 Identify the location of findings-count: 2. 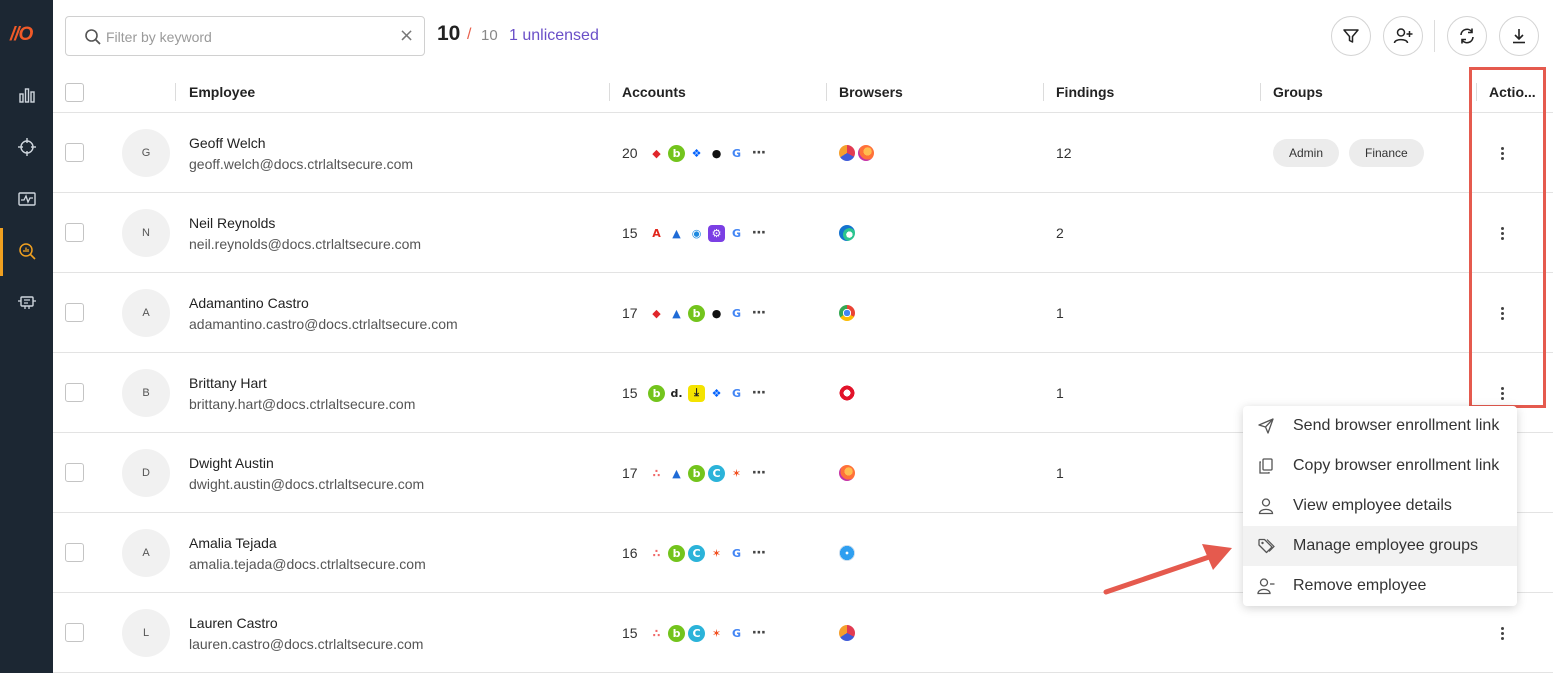
(1060, 233).